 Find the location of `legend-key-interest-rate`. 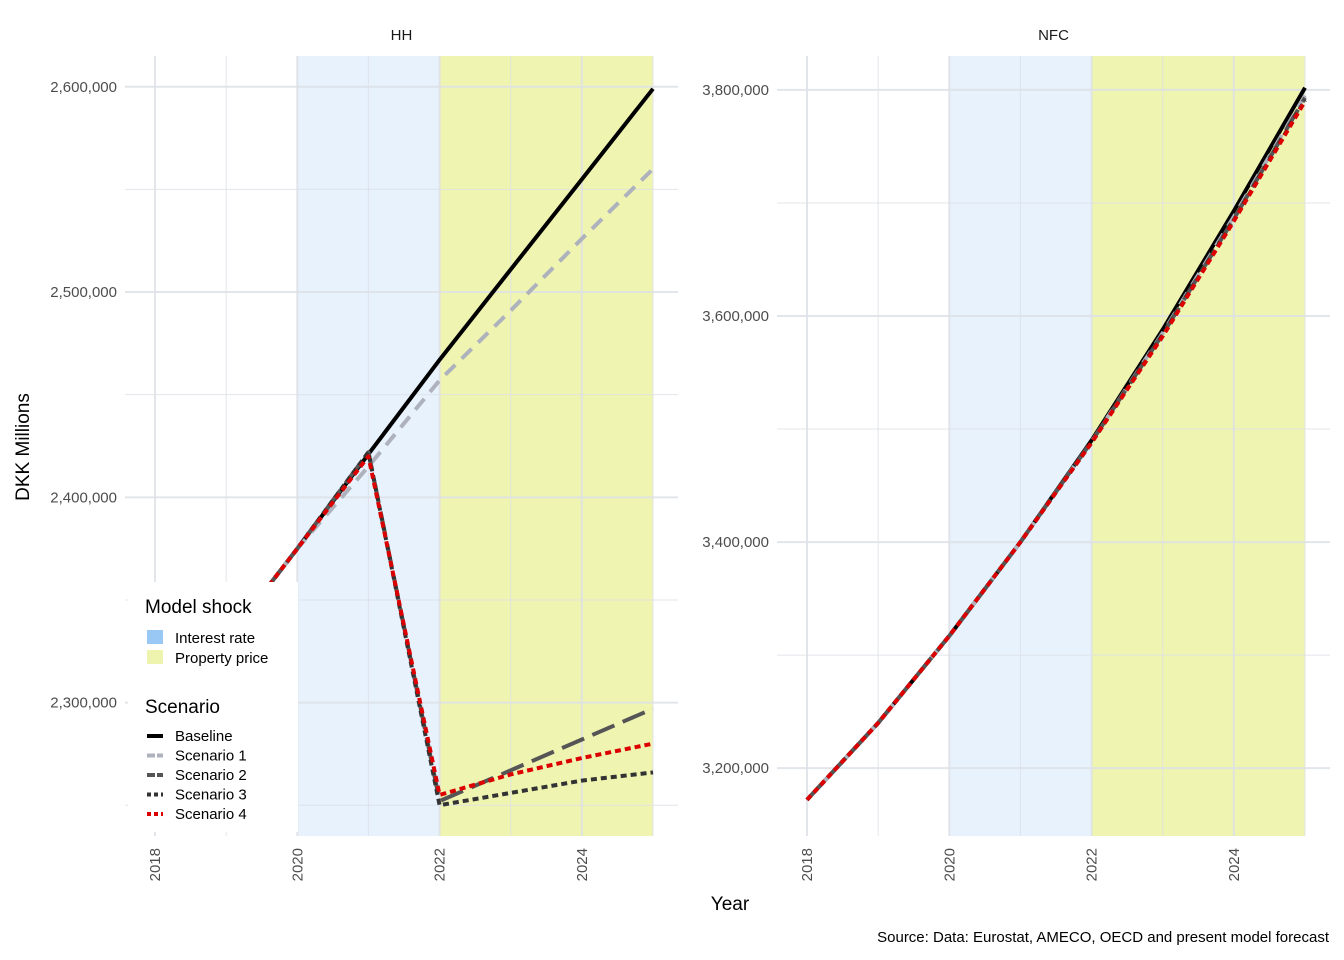

legend-key-interest-rate is located at coordinates (155, 637).